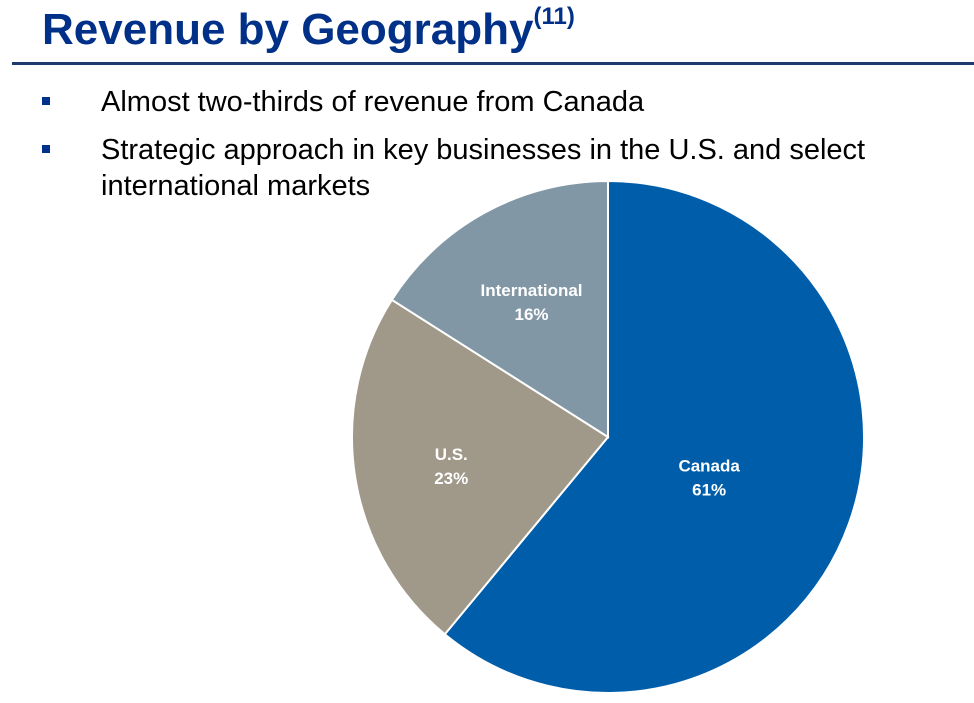  I want to click on pie-slice-name-label: Canada, so click(709, 465).